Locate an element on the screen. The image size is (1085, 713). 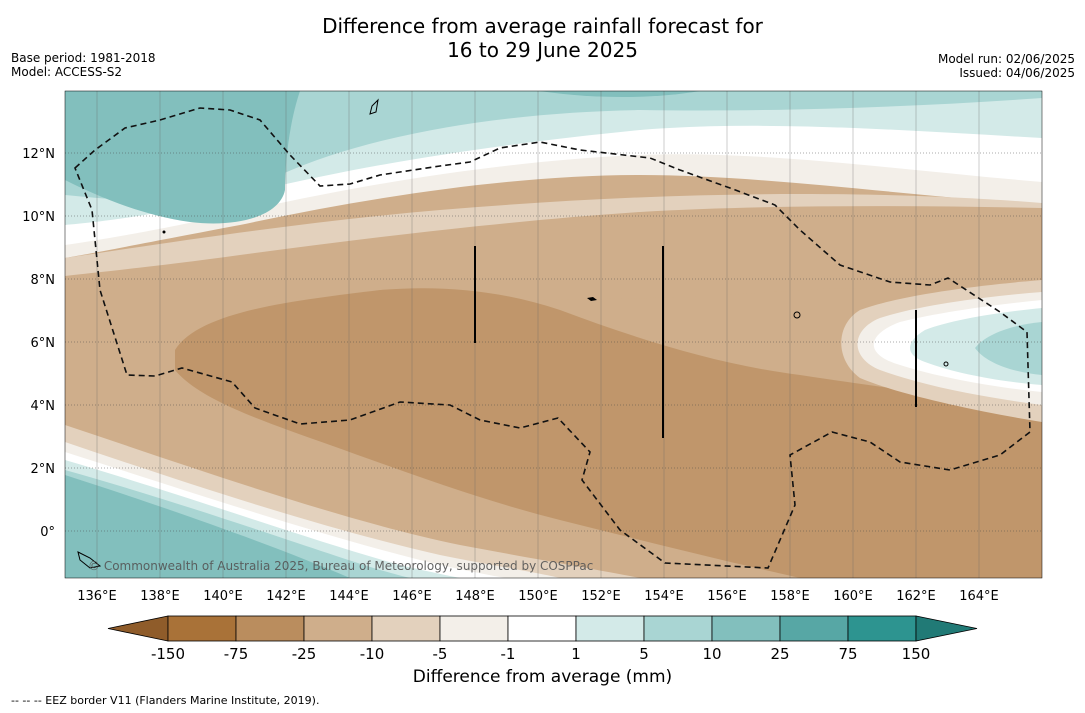
longitude-label: 156°E is located at coordinates (727, 596).